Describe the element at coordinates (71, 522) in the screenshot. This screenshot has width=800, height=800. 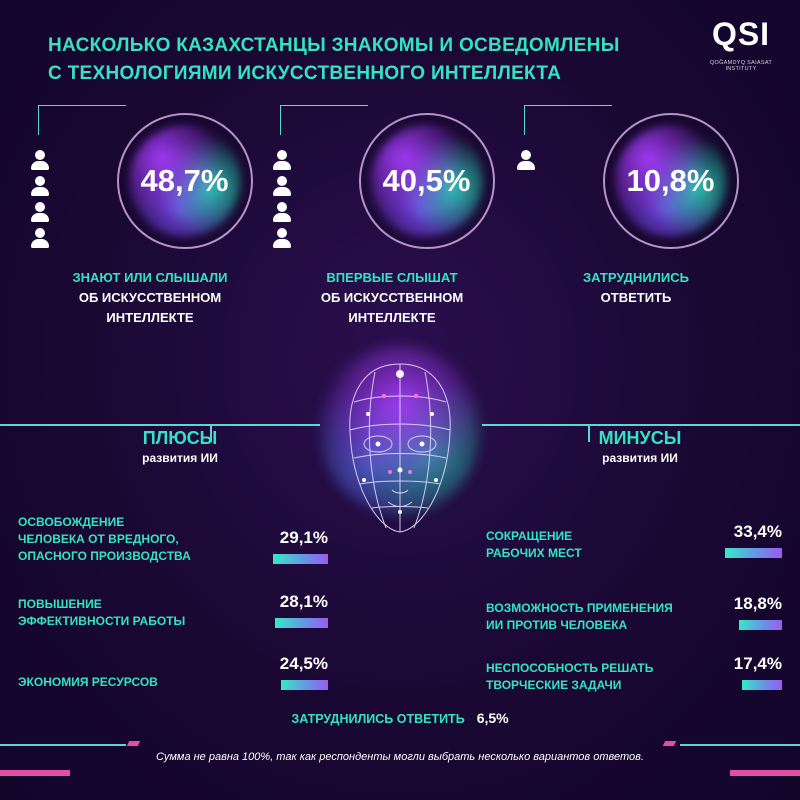
I see `pros-label-line: ОСВОБОЖДЕНИЕ` at that location.